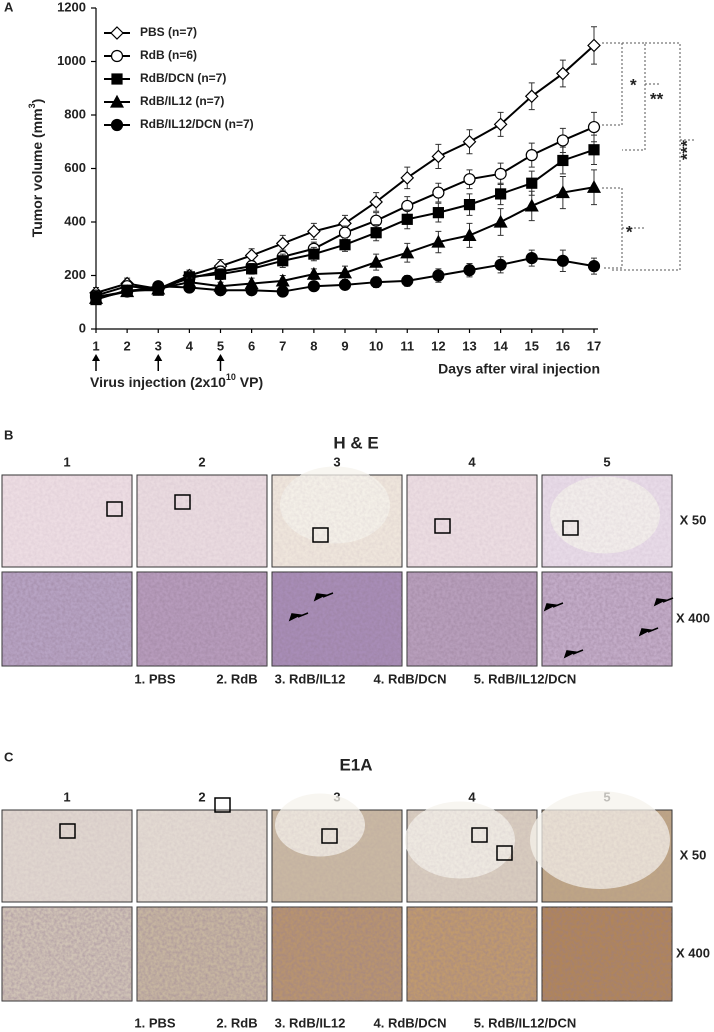 The height and width of the screenshot is (1032, 714). Describe the element at coordinates (197, 124) in the screenshot. I see `legend-label: RdB/IL12/DCN (n=7)` at that location.